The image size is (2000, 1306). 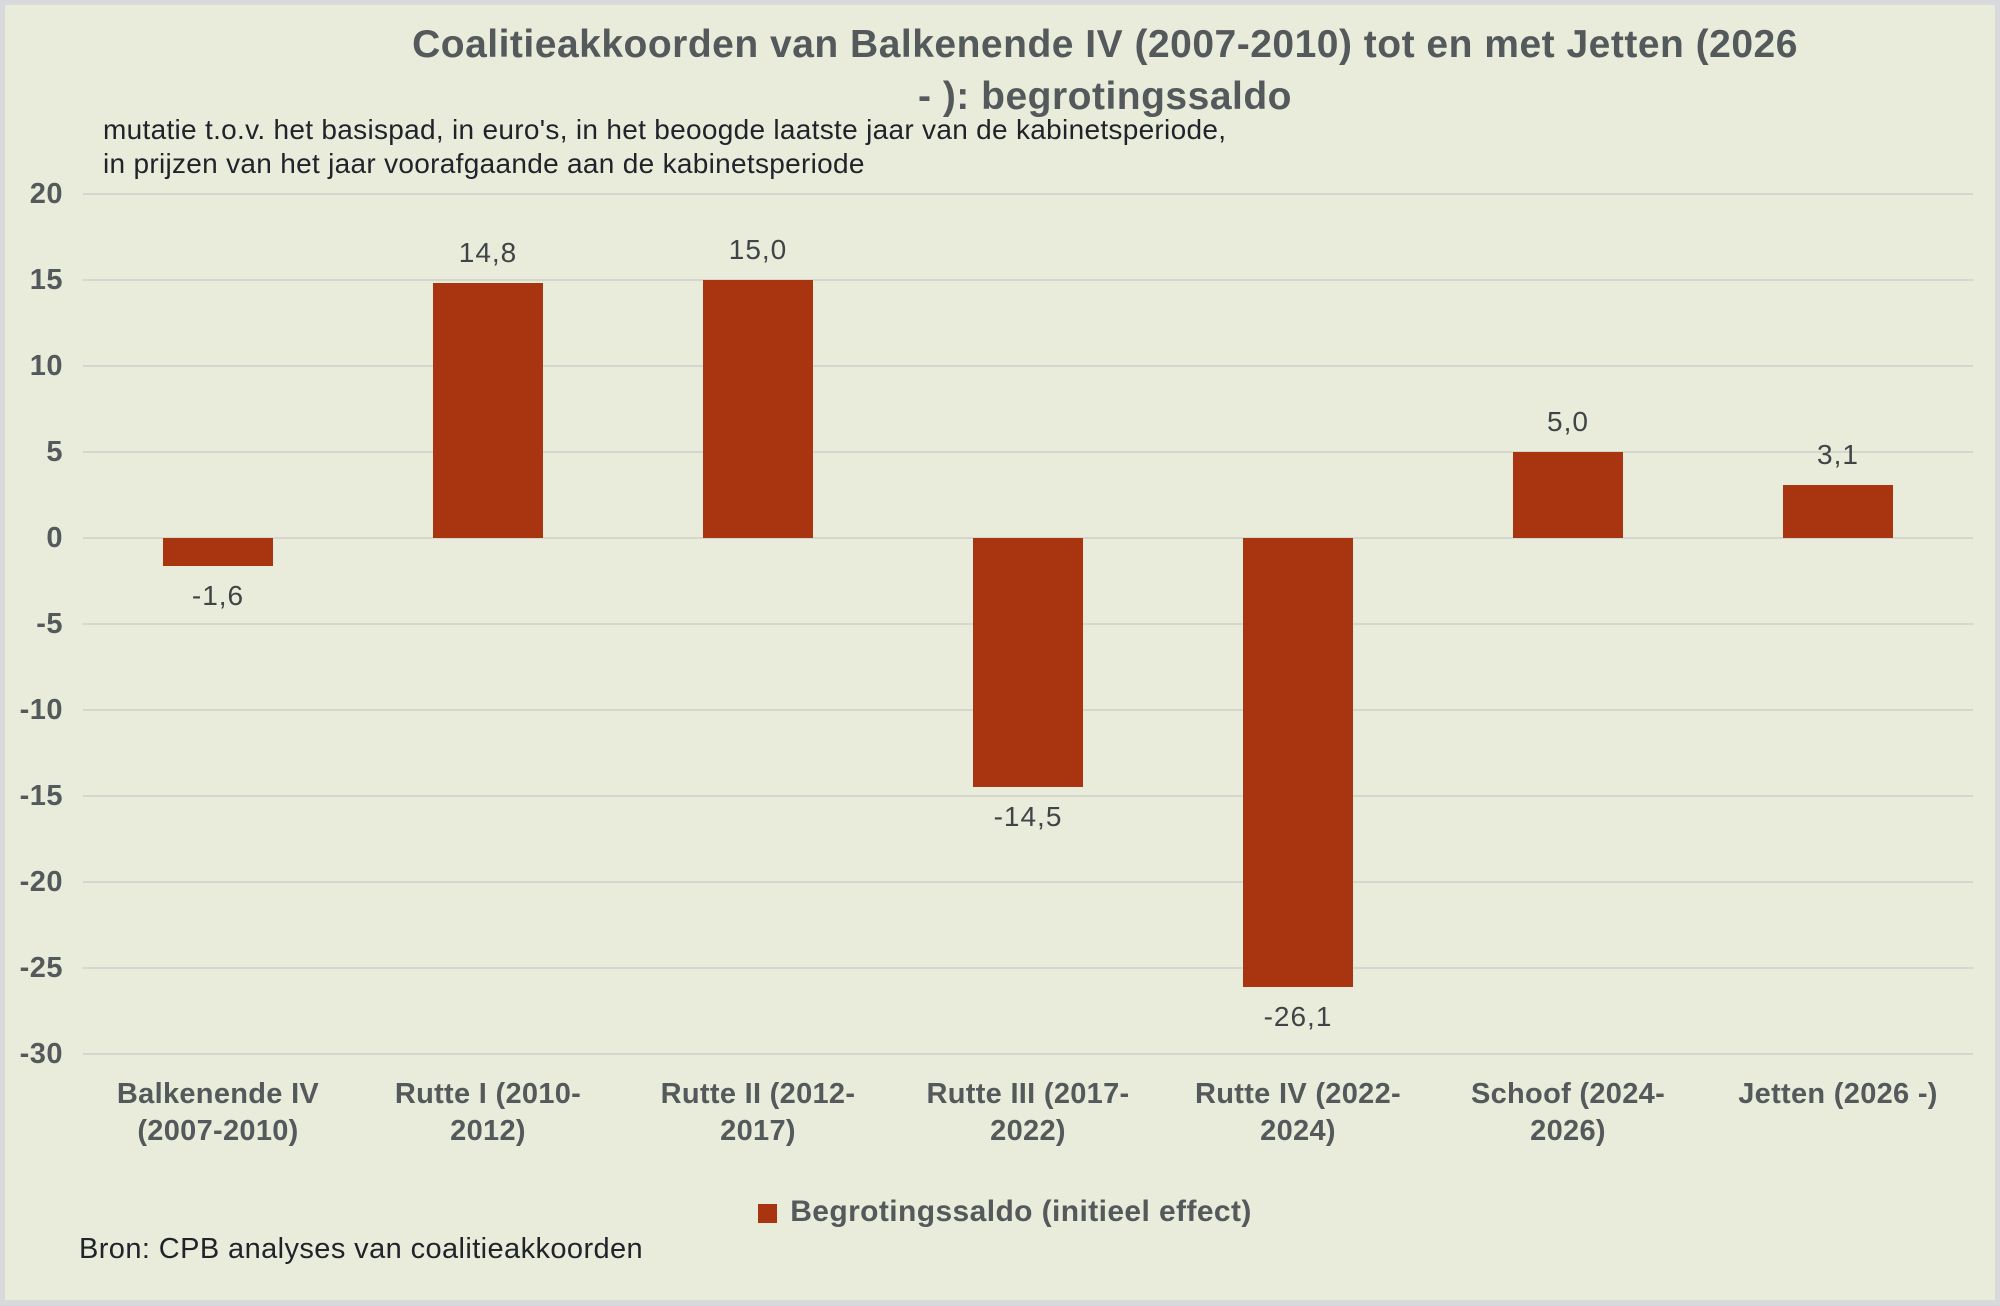 I want to click on category-label-2: Rutte I (2010- 2012), so click(x=488, y=1112).